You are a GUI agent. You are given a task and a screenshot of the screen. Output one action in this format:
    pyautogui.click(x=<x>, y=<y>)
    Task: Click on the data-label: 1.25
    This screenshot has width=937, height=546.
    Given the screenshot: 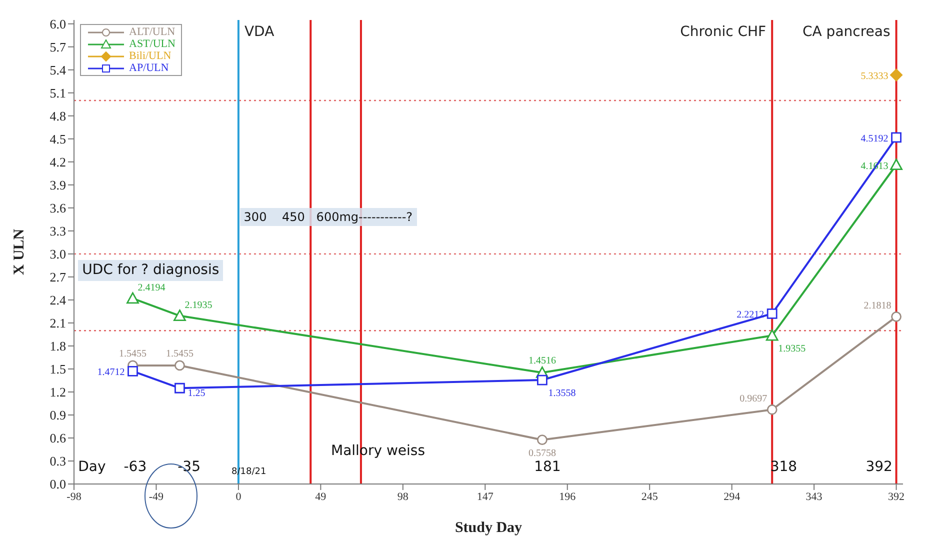 What is the action you would take?
    pyautogui.click(x=197, y=394)
    